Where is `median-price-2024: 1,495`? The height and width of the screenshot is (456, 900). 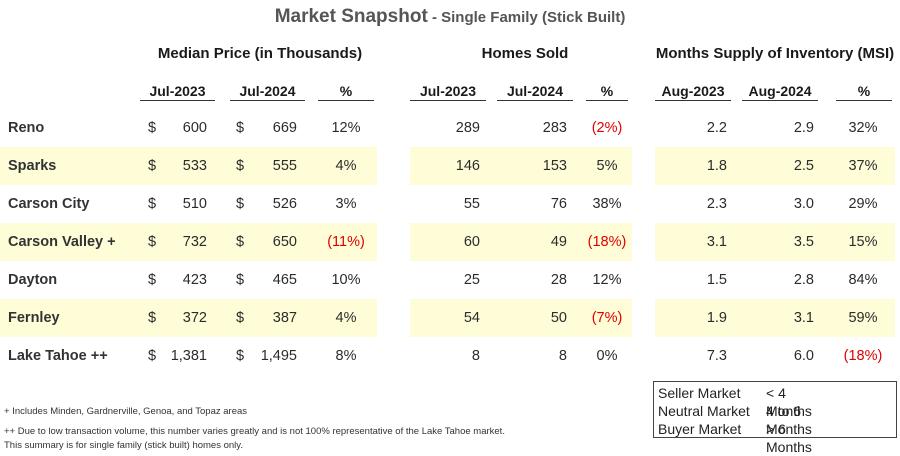
median-price-2024: 1,495 is located at coordinates (278, 356).